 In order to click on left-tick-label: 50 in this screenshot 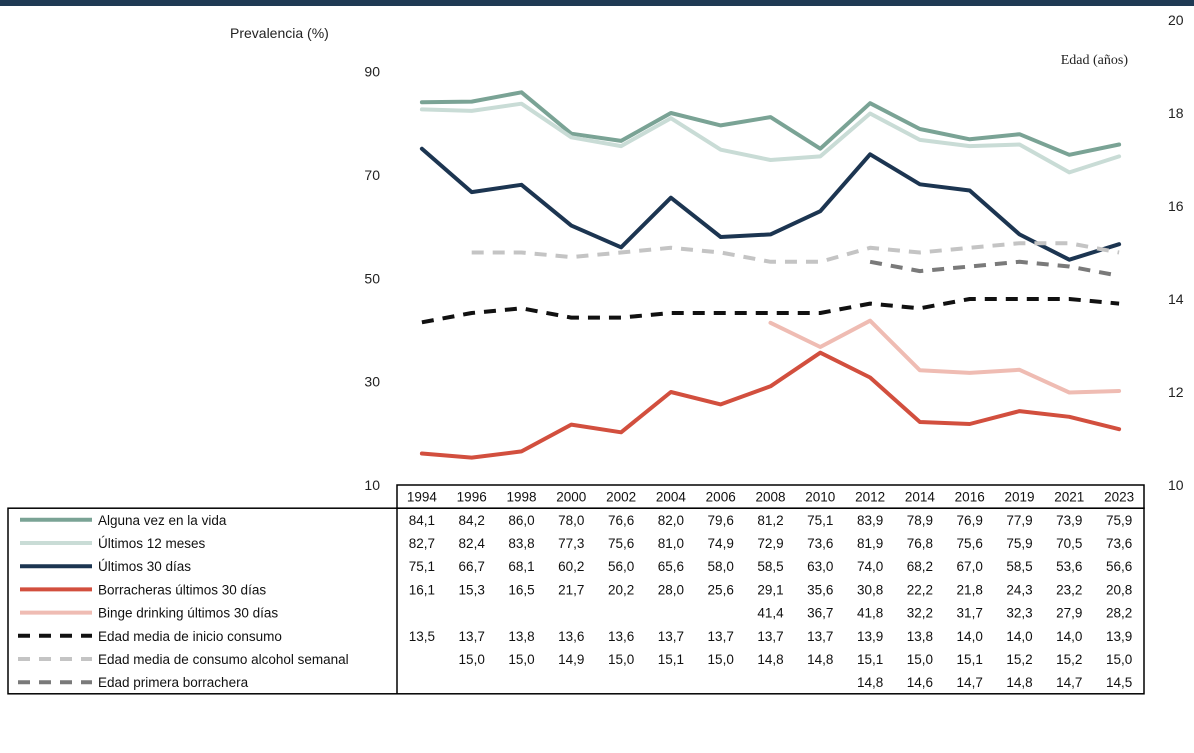, I will do `click(372, 278)`.